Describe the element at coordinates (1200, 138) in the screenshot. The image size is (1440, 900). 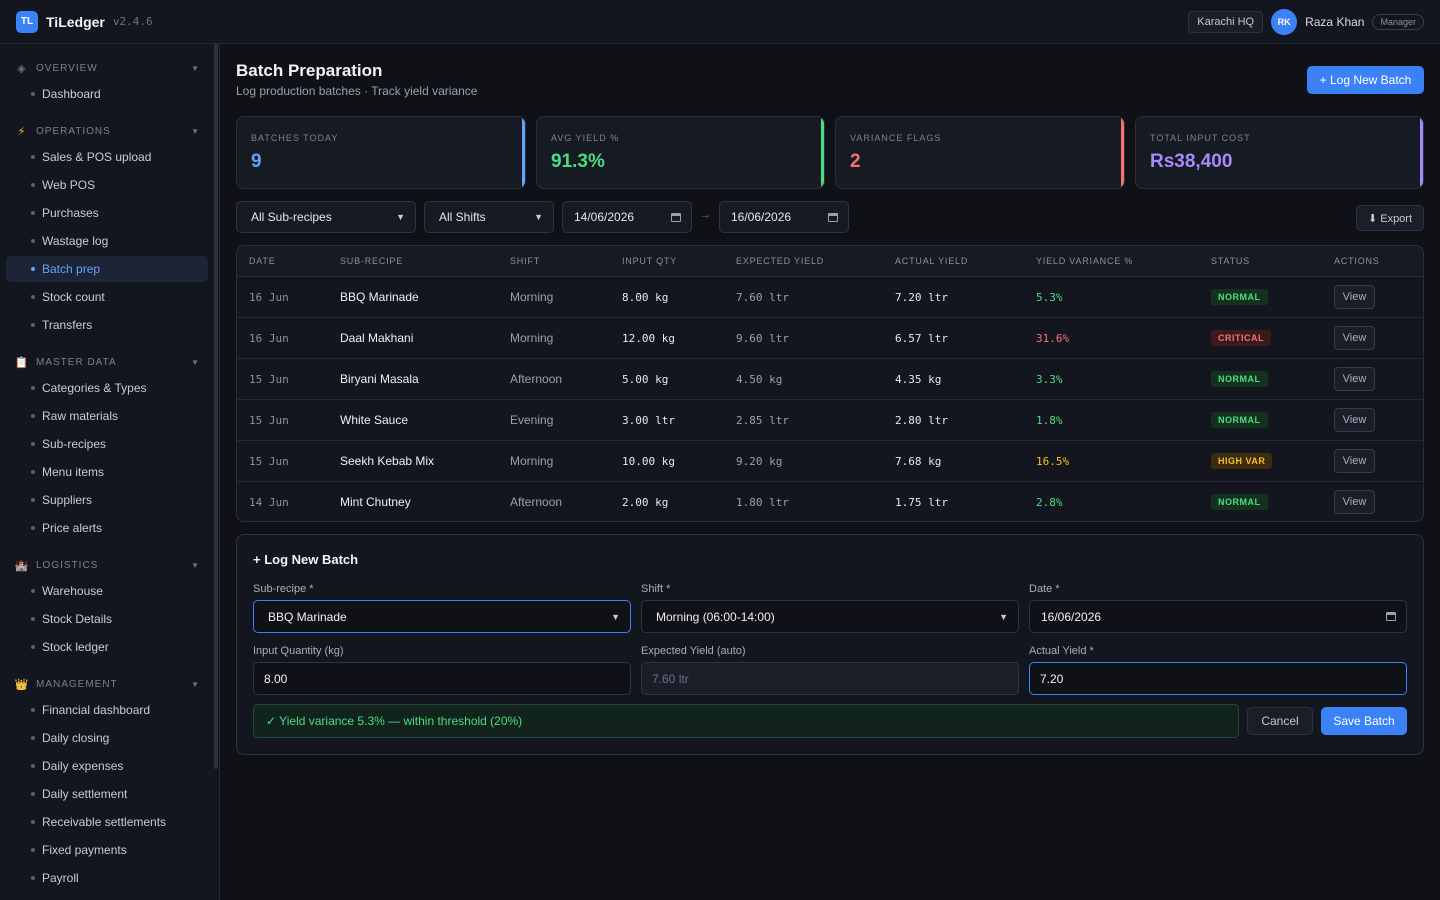
I see `stat-label: TOTAL INPUT COST` at that location.